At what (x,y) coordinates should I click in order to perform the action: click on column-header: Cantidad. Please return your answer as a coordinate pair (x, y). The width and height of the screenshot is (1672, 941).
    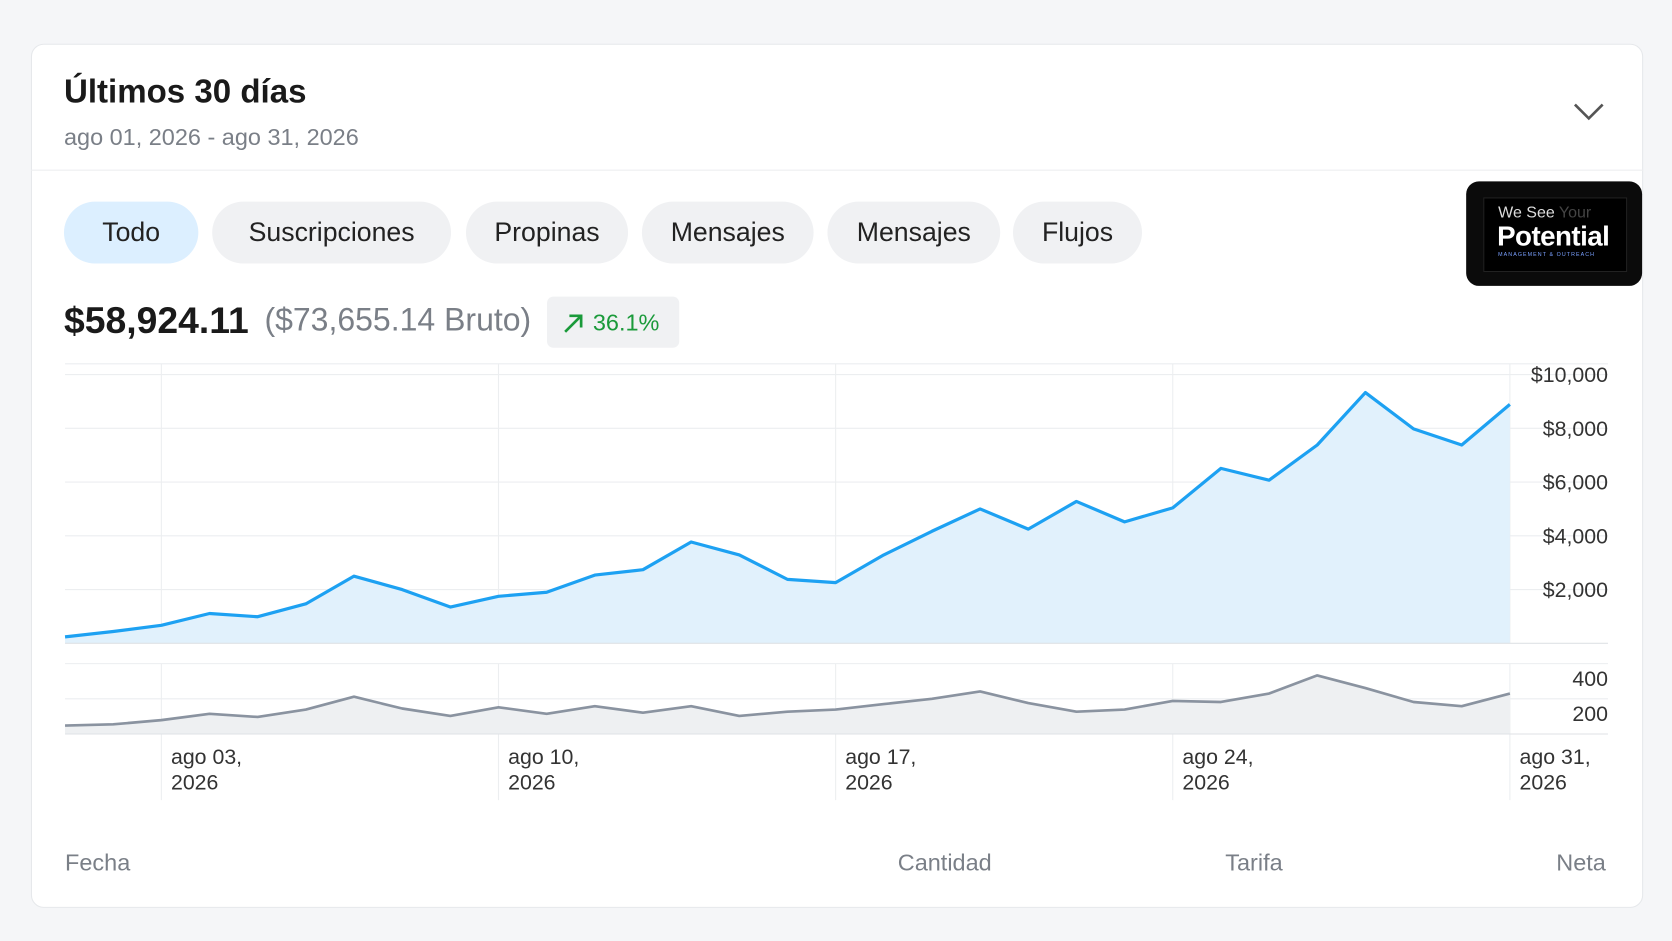
    Looking at the image, I should click on (944, 862).